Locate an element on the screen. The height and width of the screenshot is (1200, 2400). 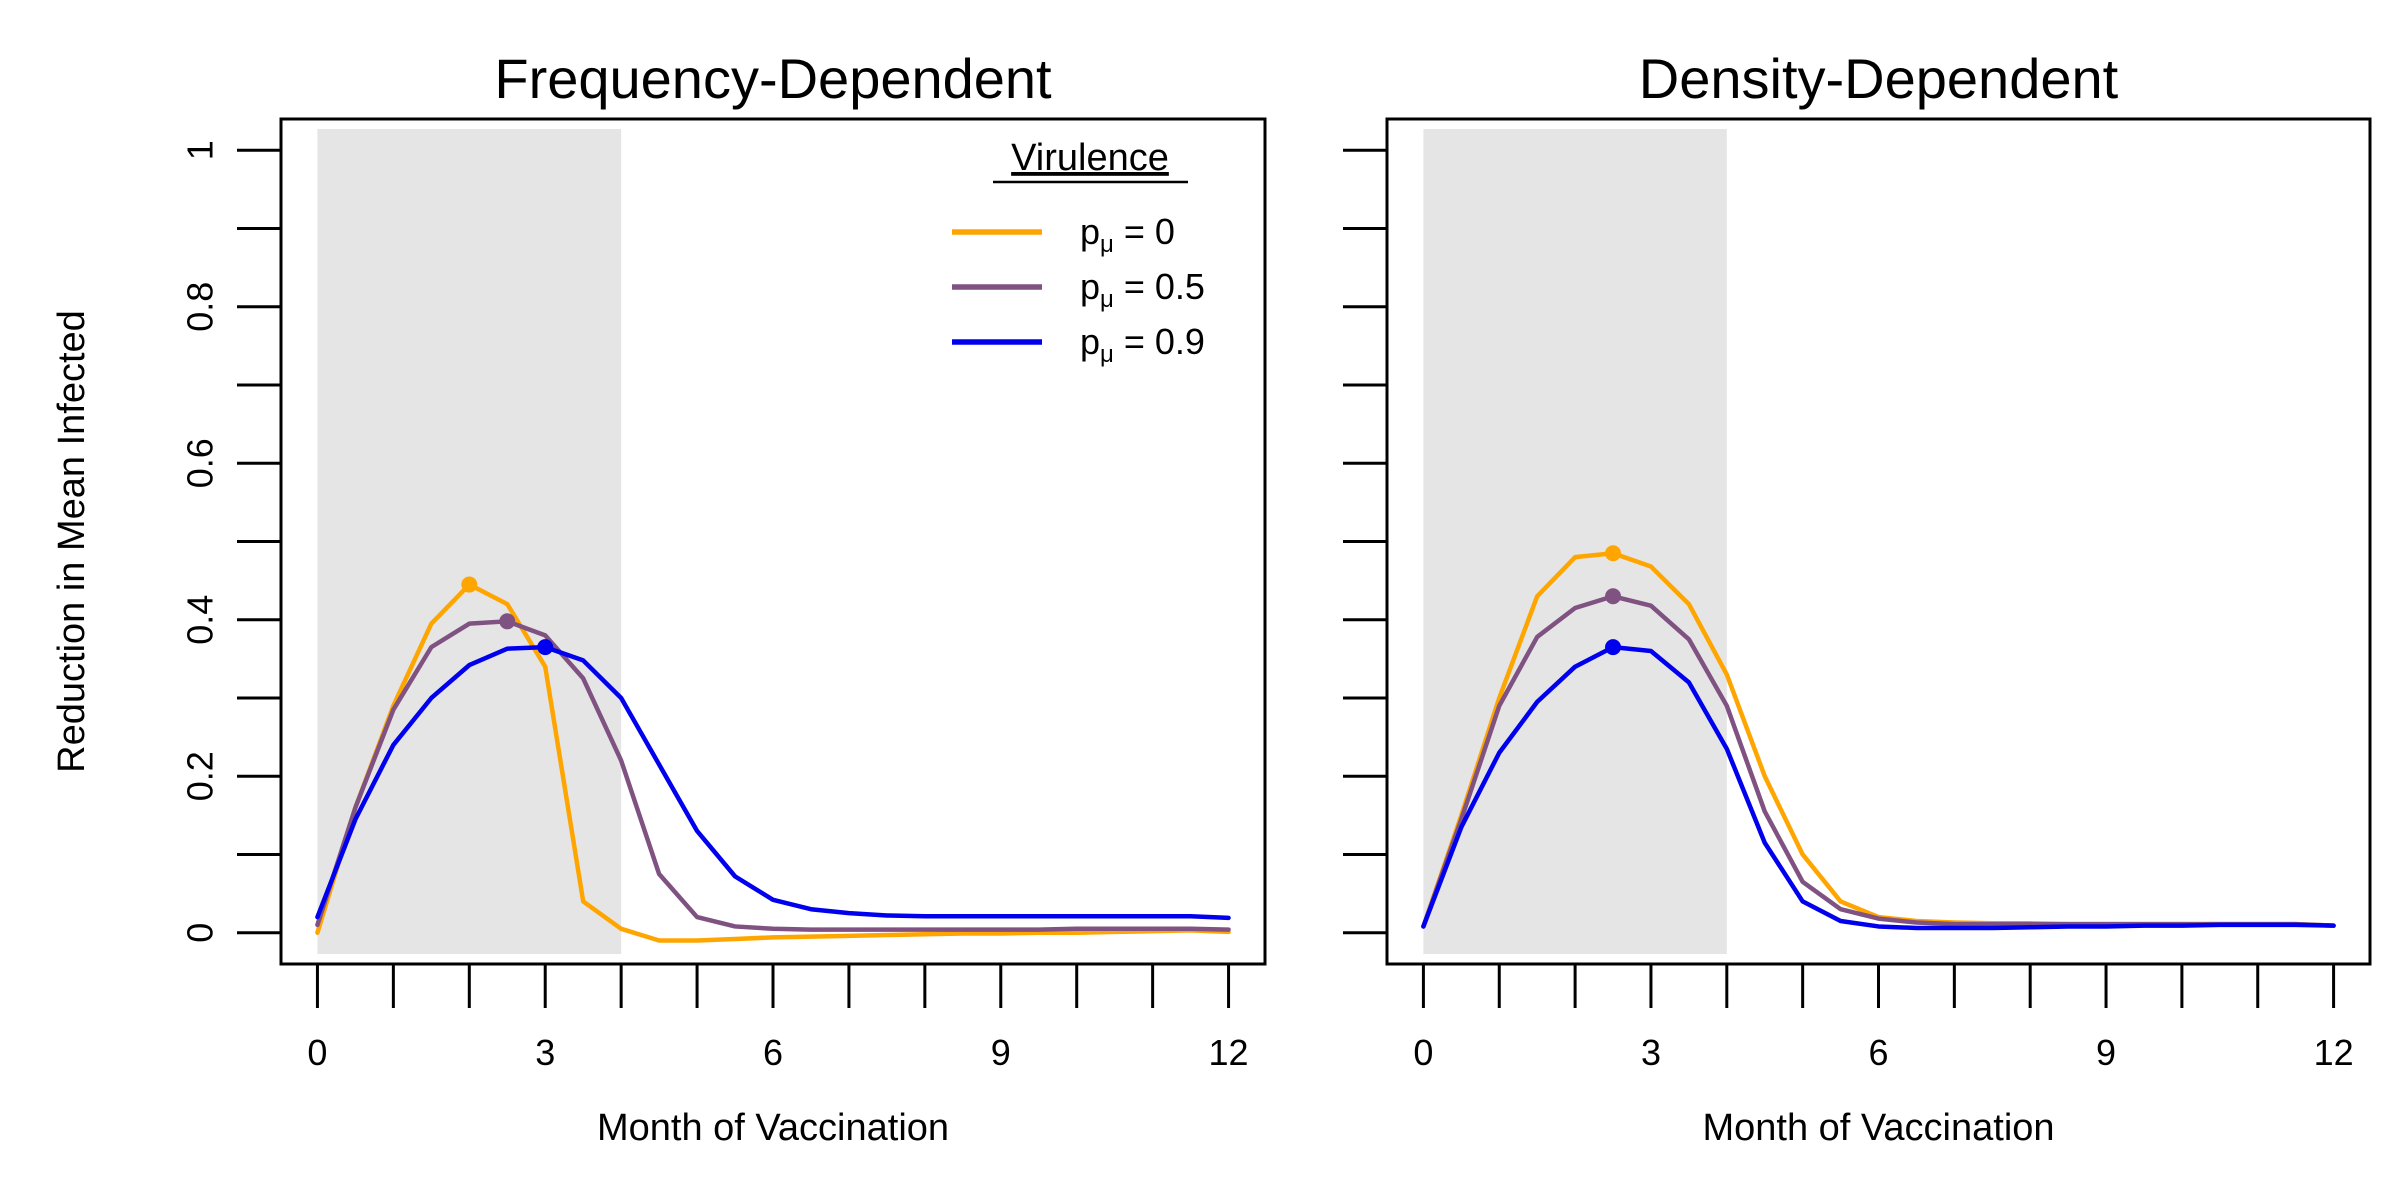
legend-entry-1: pμ = 0 is located at coordinates (1127, 234).